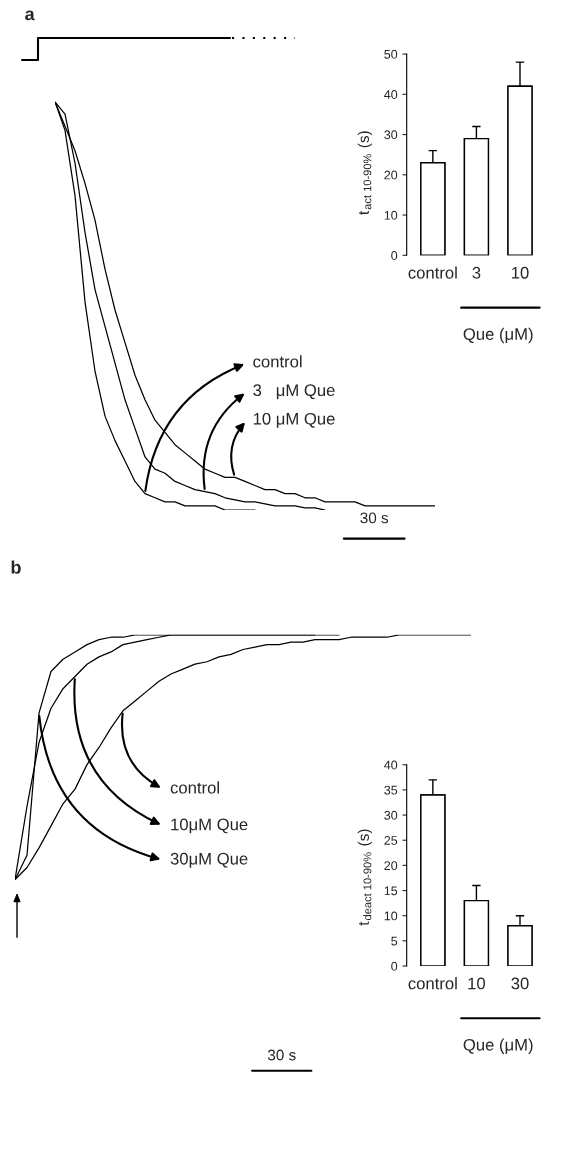 This screenshot has width=581, height=1150. I want to click on y-tick-label: 35, so click(391, 790).